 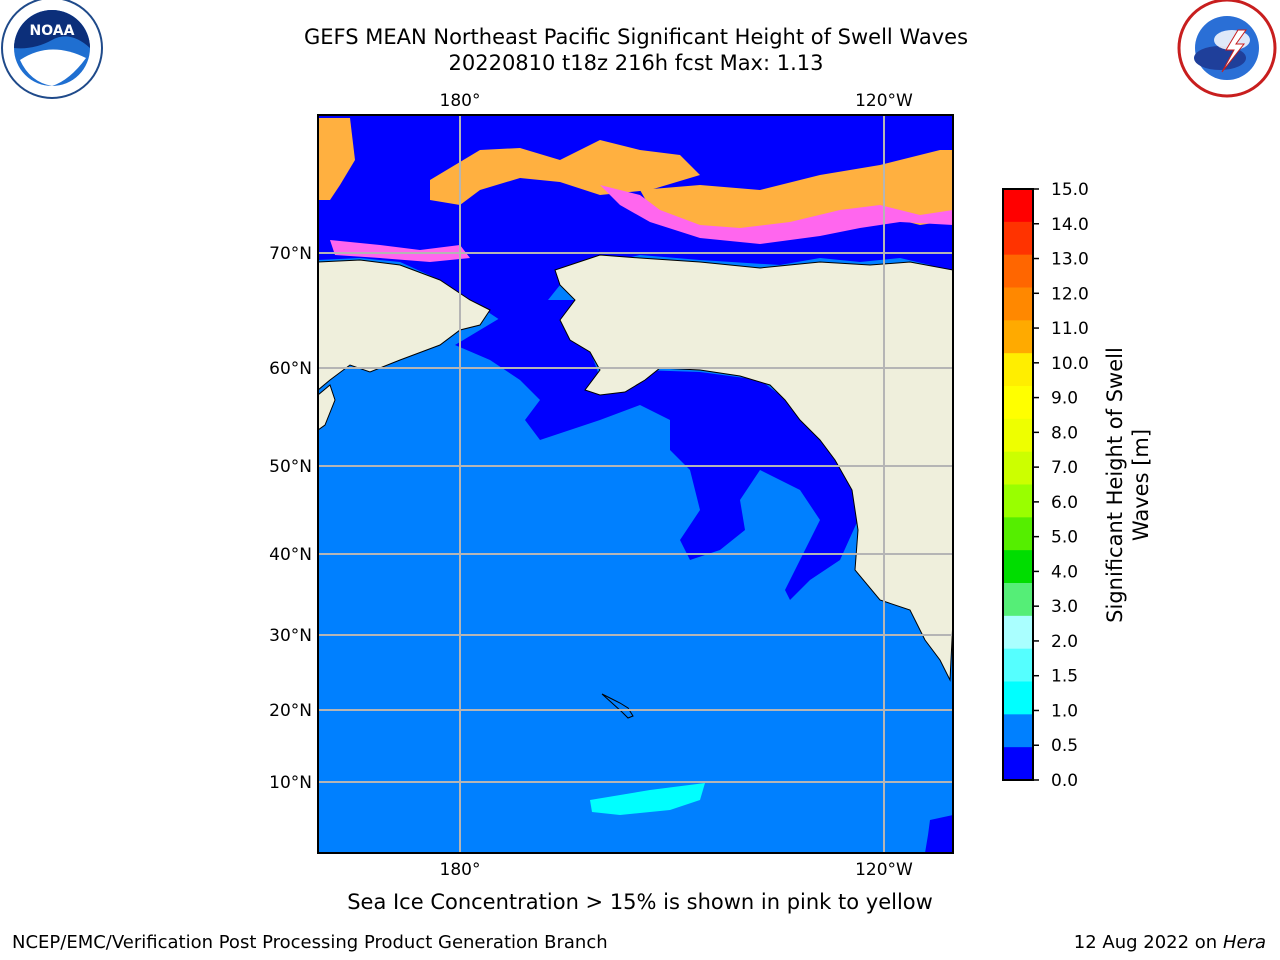 What do you see at coordinates (1064, 468) in the screenshot?
I see `colorbar-tick-label: 7.0` at bounding box center [1064, 468].